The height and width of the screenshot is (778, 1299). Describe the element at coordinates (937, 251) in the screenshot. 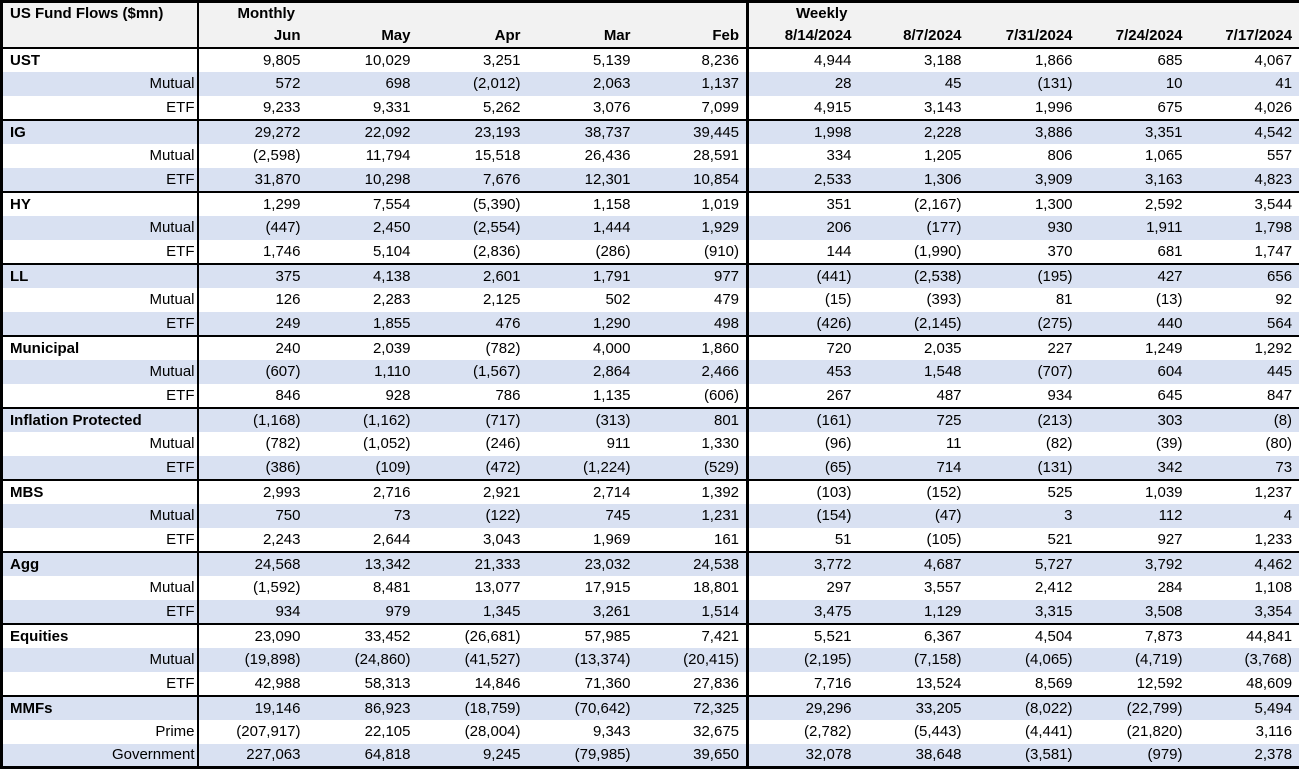

I see `cell: (1,990)` at that location.